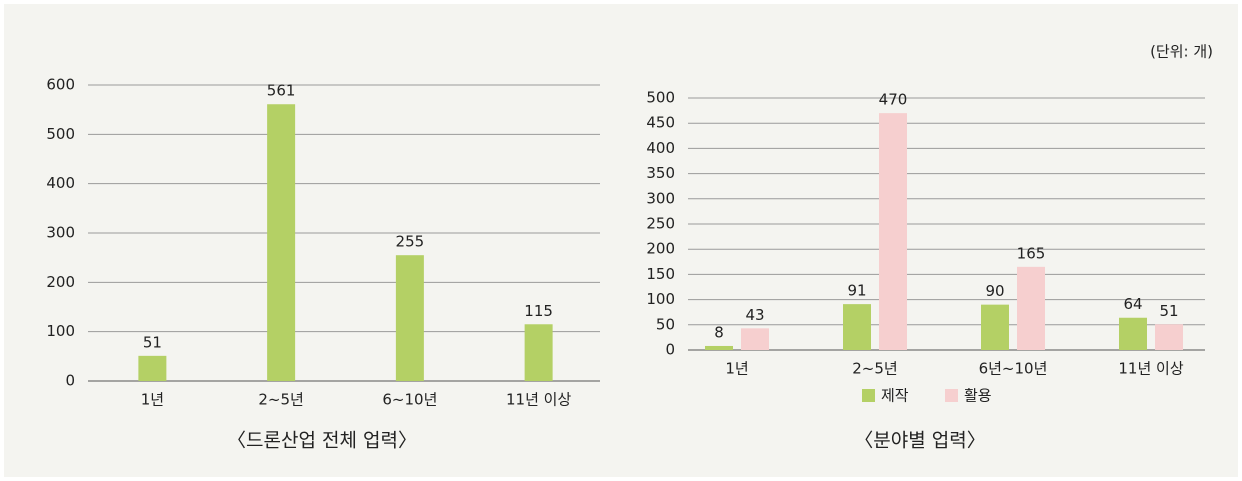 The image size is (1242, 481). I want to click on legend-label: 활용, so click(978, 396).